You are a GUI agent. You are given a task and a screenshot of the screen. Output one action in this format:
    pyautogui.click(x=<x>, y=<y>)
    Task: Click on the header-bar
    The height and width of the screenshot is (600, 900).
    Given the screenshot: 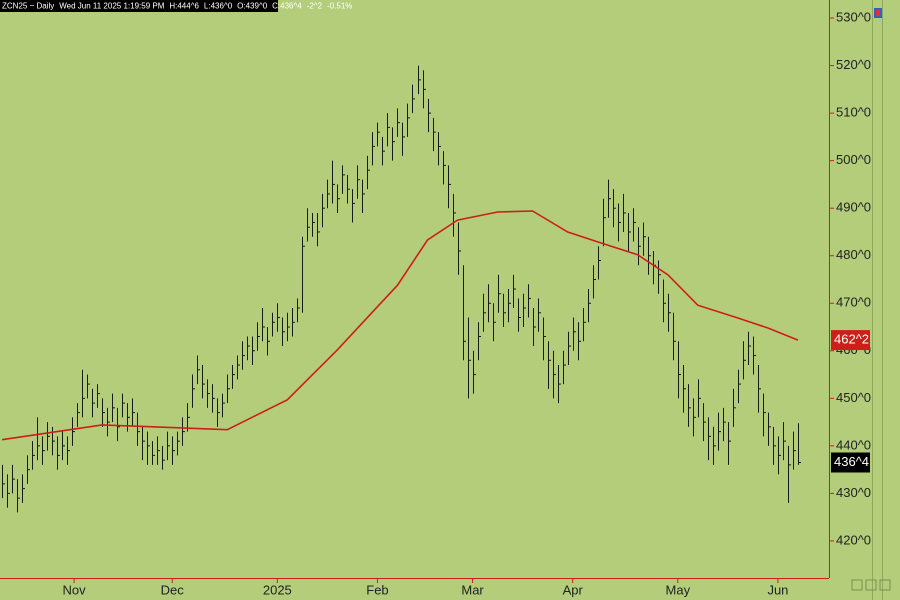 What is the action you would take?
    pyautogui.click(x=139, y=6)
    